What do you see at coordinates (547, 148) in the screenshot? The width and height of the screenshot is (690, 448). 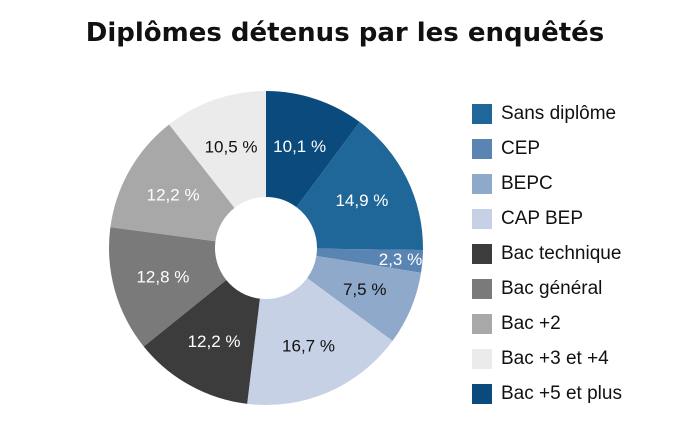 I see `legend-item: CEP` at bounding box center [547, 148].